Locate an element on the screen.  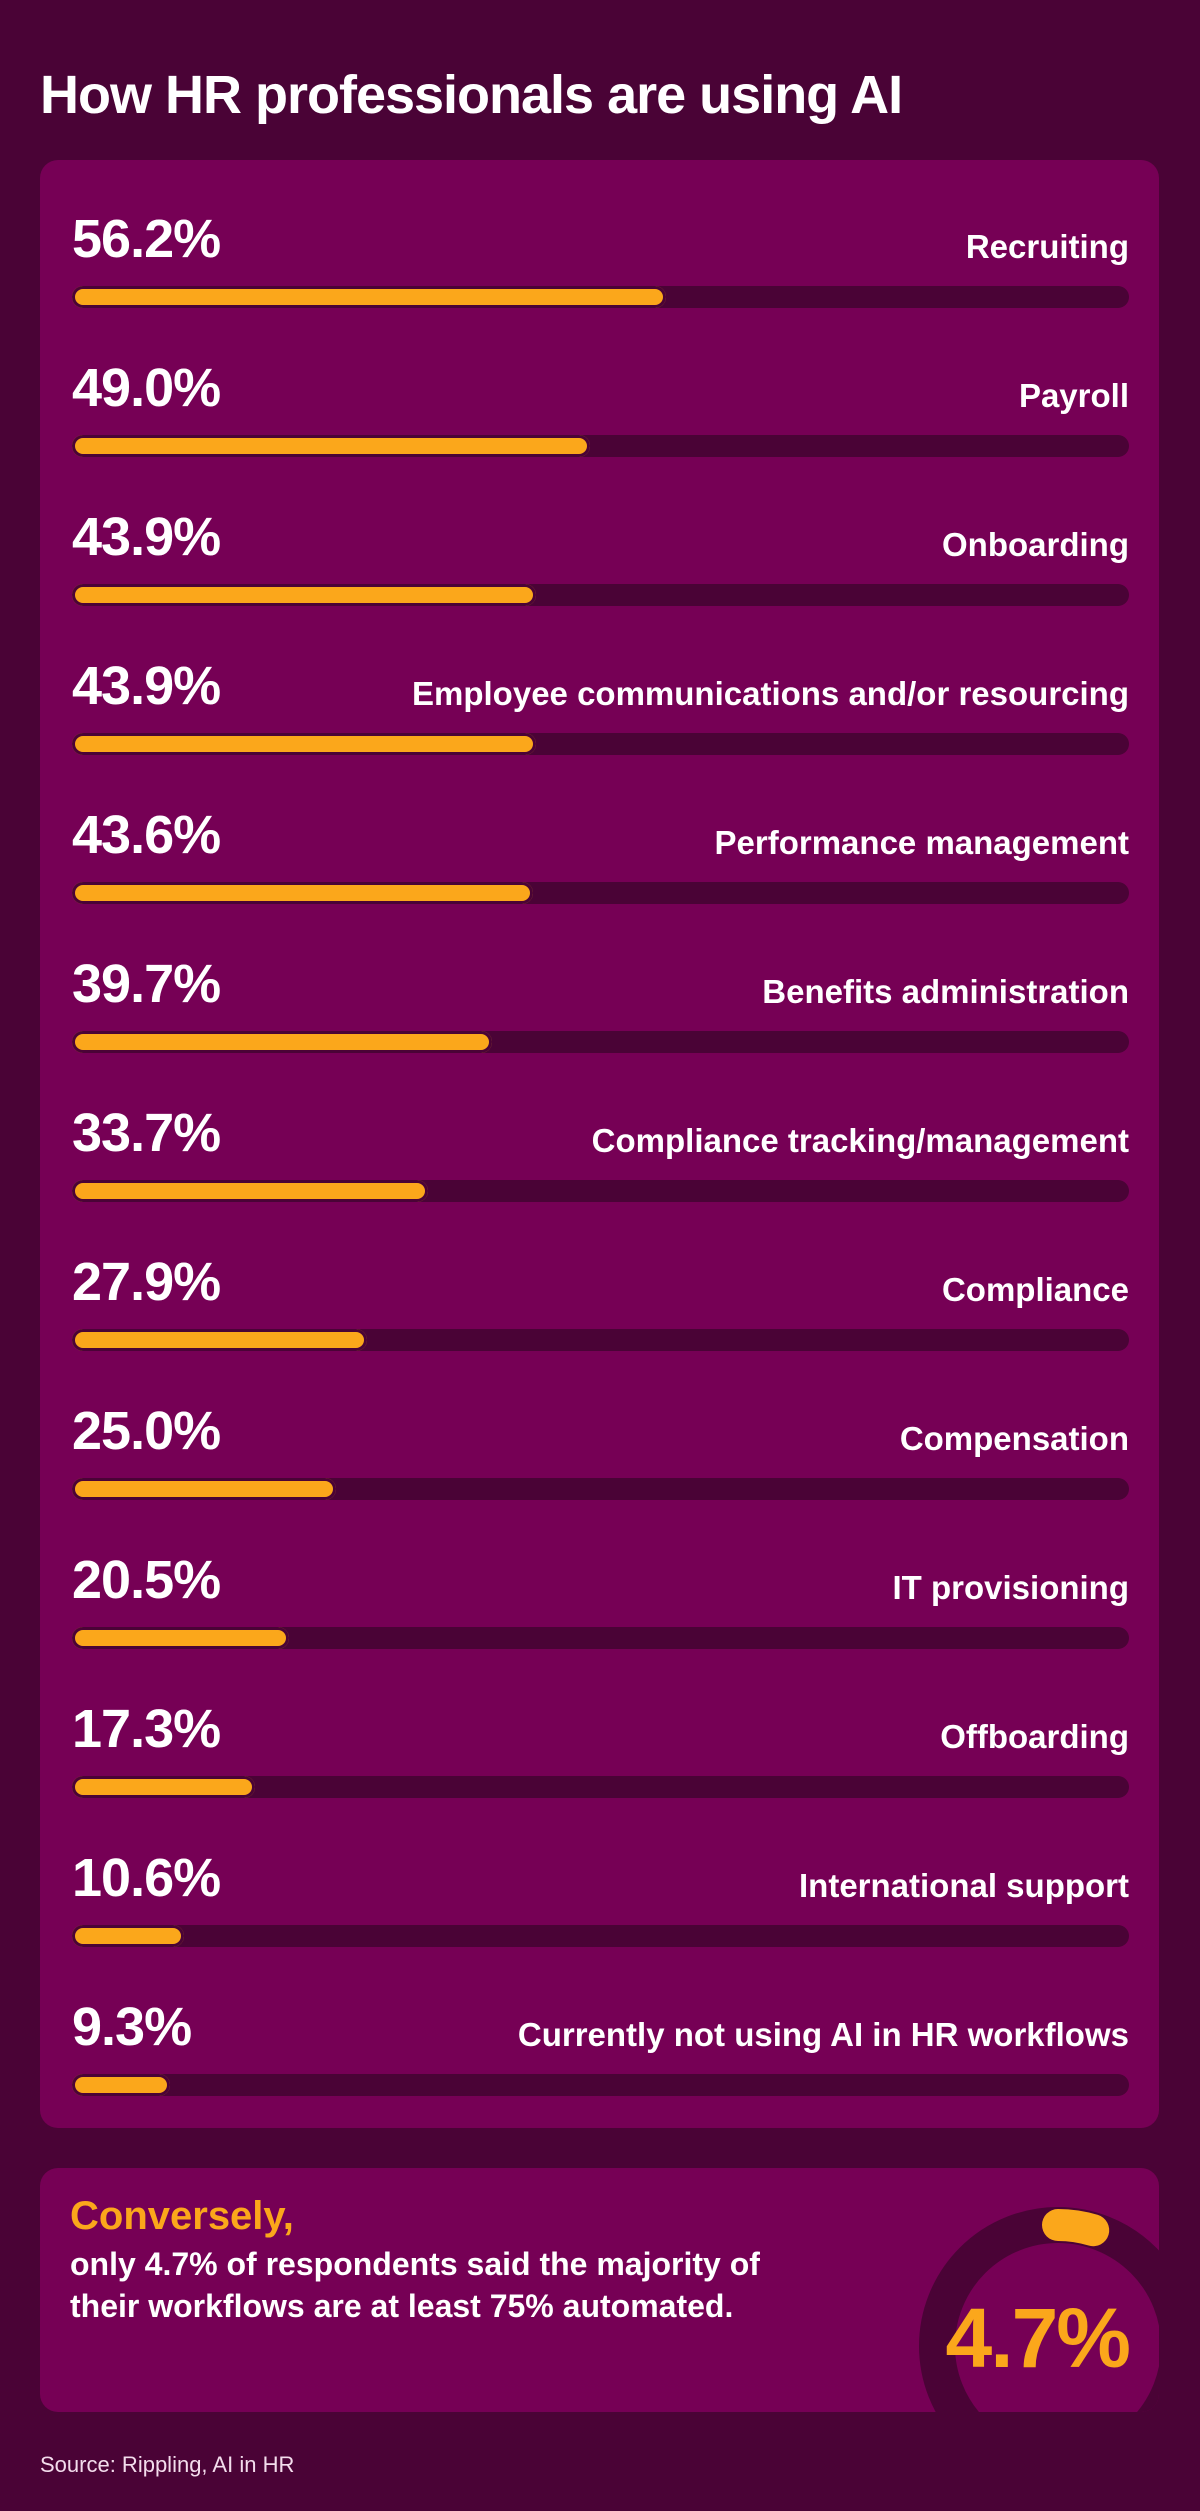
bar-value-label: 49.0% is located at coordinates (146, 388).